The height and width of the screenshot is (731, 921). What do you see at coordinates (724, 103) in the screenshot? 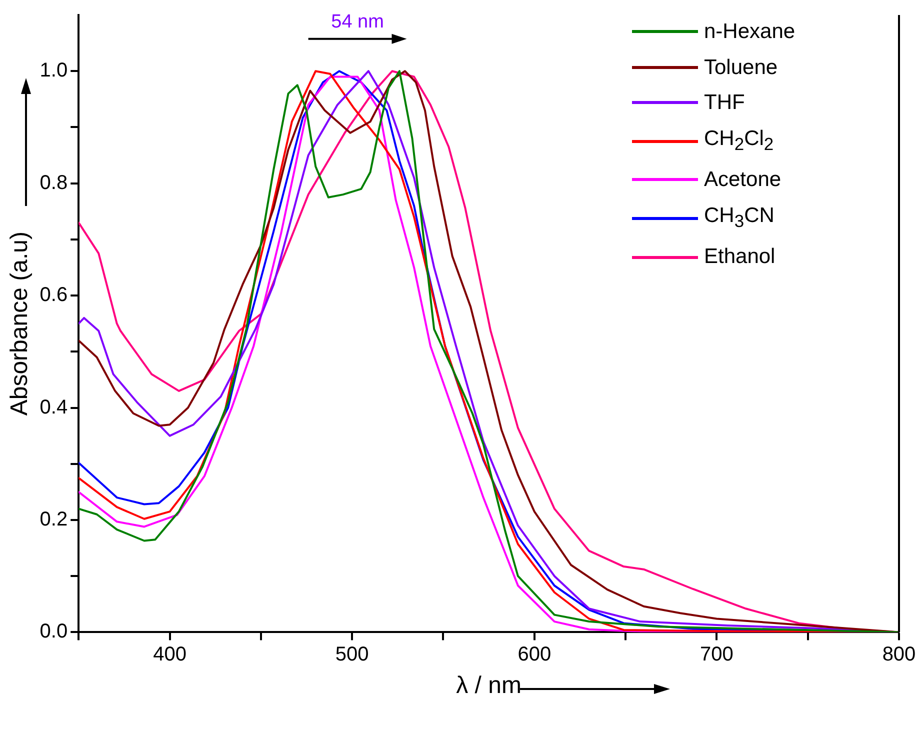
I see `legend-label: THF` at bounding box center [724, 103].